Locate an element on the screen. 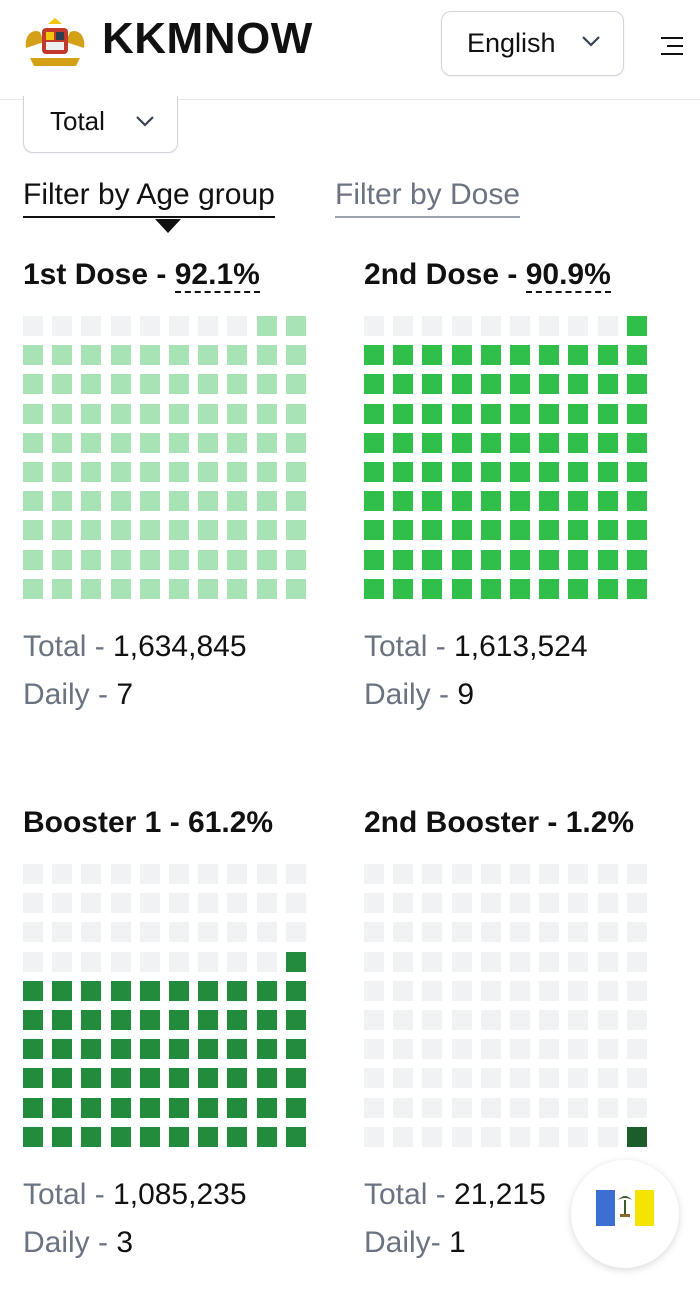 The width and height of the screenshot is (700, 1299). dose-percent: 1.2% is located at coordinates (600, 822).